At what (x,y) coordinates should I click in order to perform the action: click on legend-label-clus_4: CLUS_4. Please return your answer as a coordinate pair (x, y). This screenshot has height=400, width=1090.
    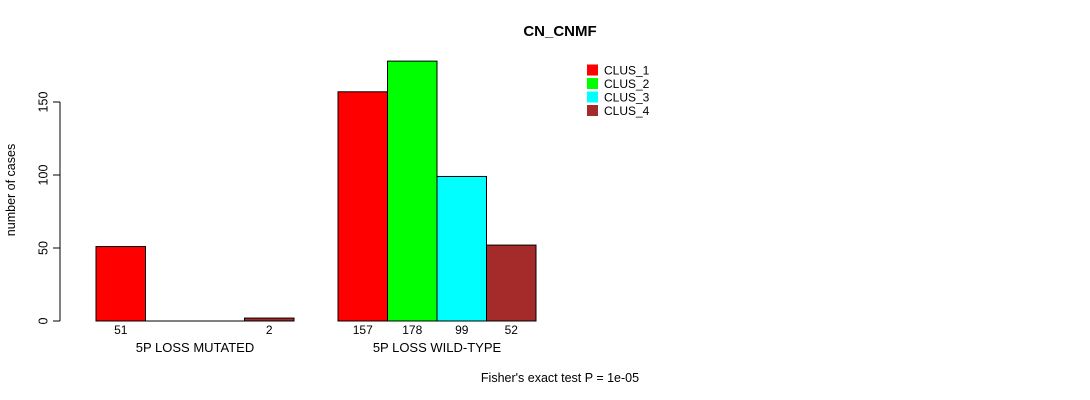
    Looking at the image, I should click on (627, 111).